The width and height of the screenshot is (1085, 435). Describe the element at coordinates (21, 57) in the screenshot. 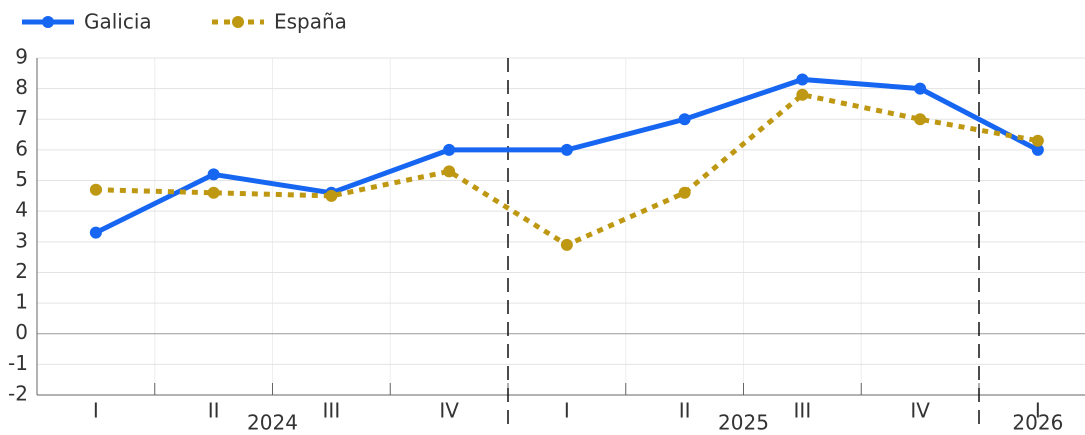

I see `y-tick-label: 9` at that location.